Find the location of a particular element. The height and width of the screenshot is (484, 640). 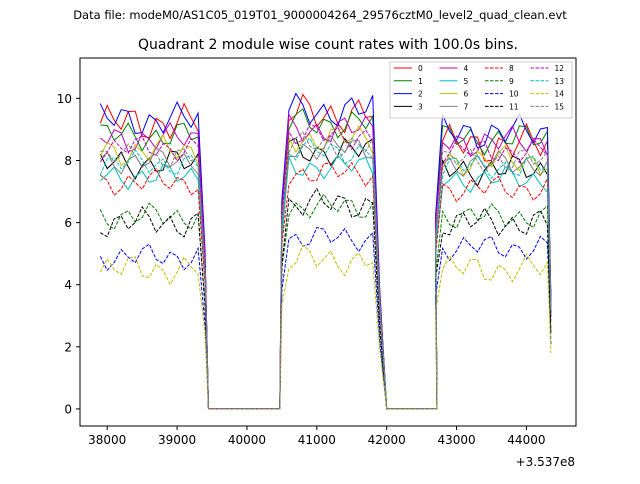

x-tick-label: 44000 is located at coordinates (526, 440).